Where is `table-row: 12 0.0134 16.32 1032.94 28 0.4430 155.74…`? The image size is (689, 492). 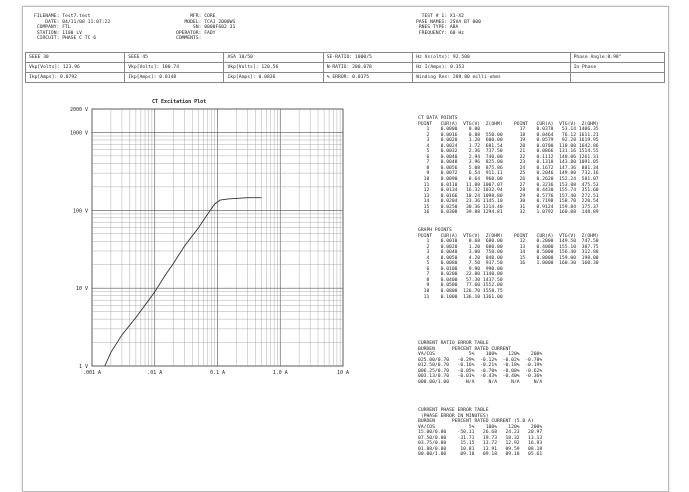 table-row: 12 0.0134 16.32 1032.94 28 0.4430 155.74… is located at coordinates (508, 191).